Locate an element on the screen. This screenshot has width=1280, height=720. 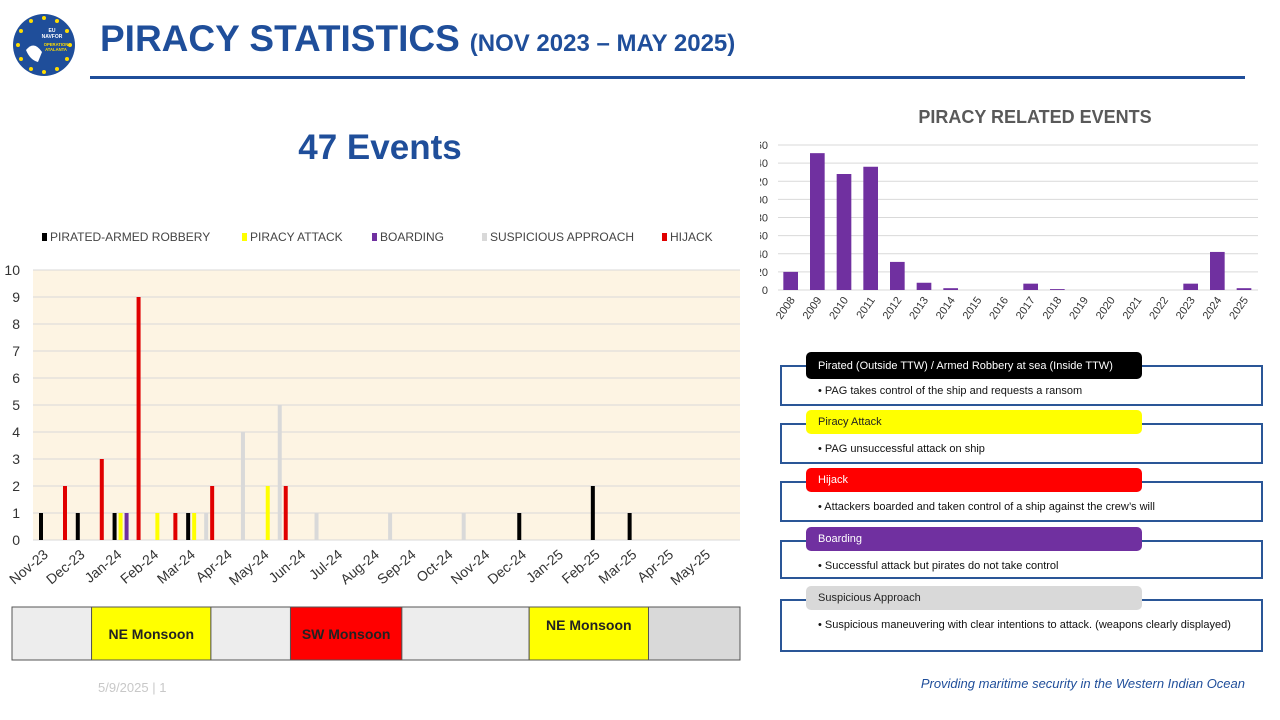
definition-title: Piracy Attack is located at coordinates (974, 422).